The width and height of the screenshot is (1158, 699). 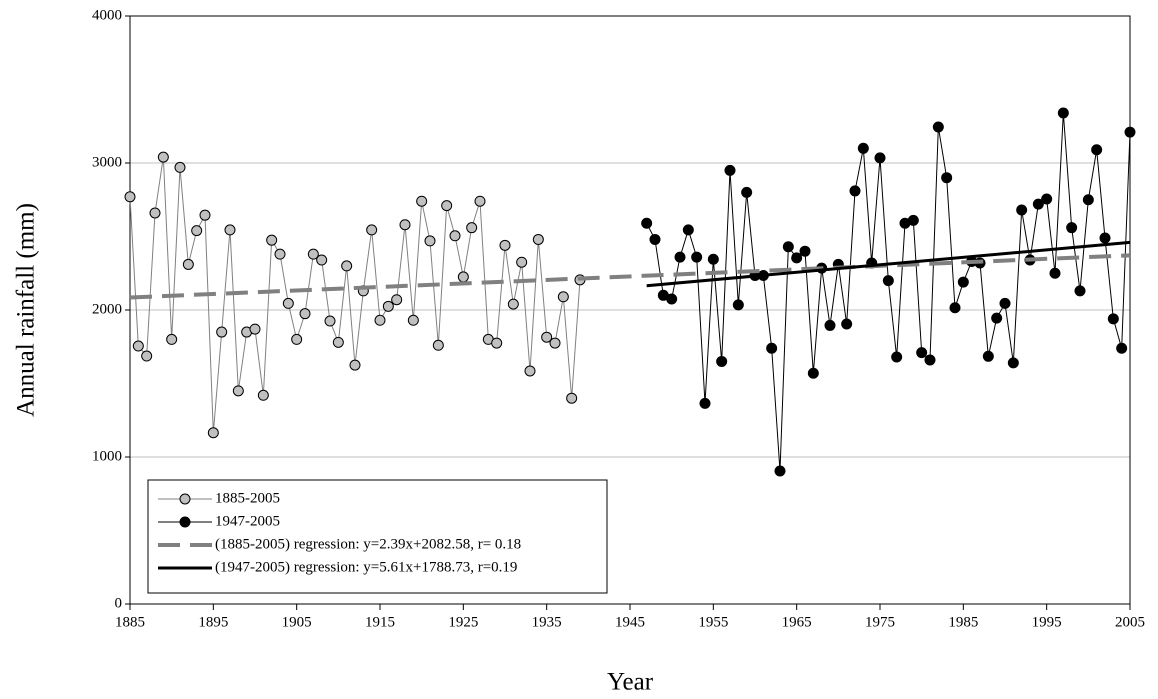 What do you see at coordinates (107, 456) in the screenshot?
I see `y-tick-label: 1000` at bounding box center [107, 456].